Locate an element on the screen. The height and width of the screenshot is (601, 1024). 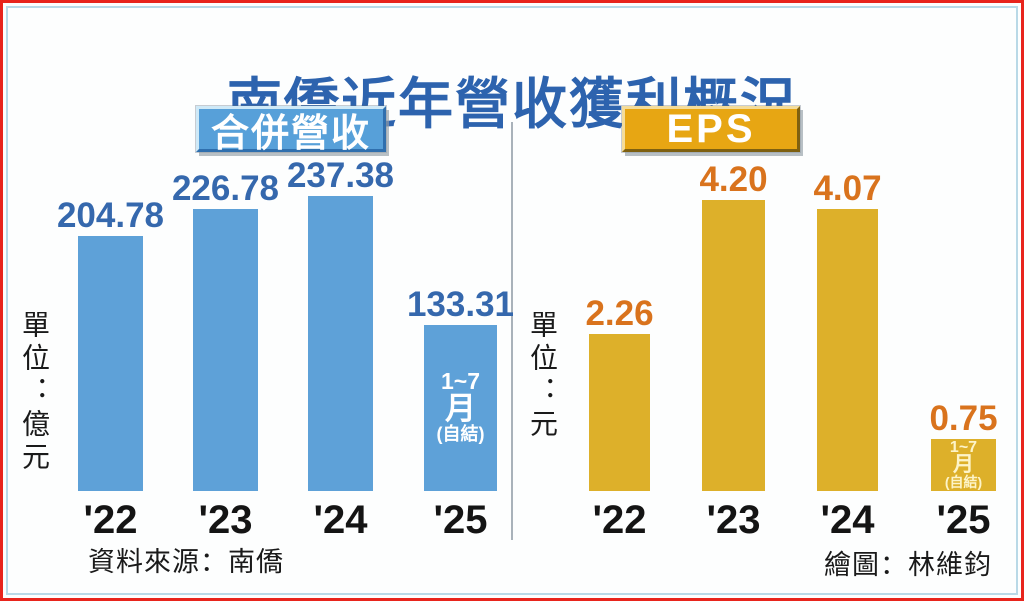
illustrator-credit: 繪圖：林維鈞 is located at coordinates (908, 565).